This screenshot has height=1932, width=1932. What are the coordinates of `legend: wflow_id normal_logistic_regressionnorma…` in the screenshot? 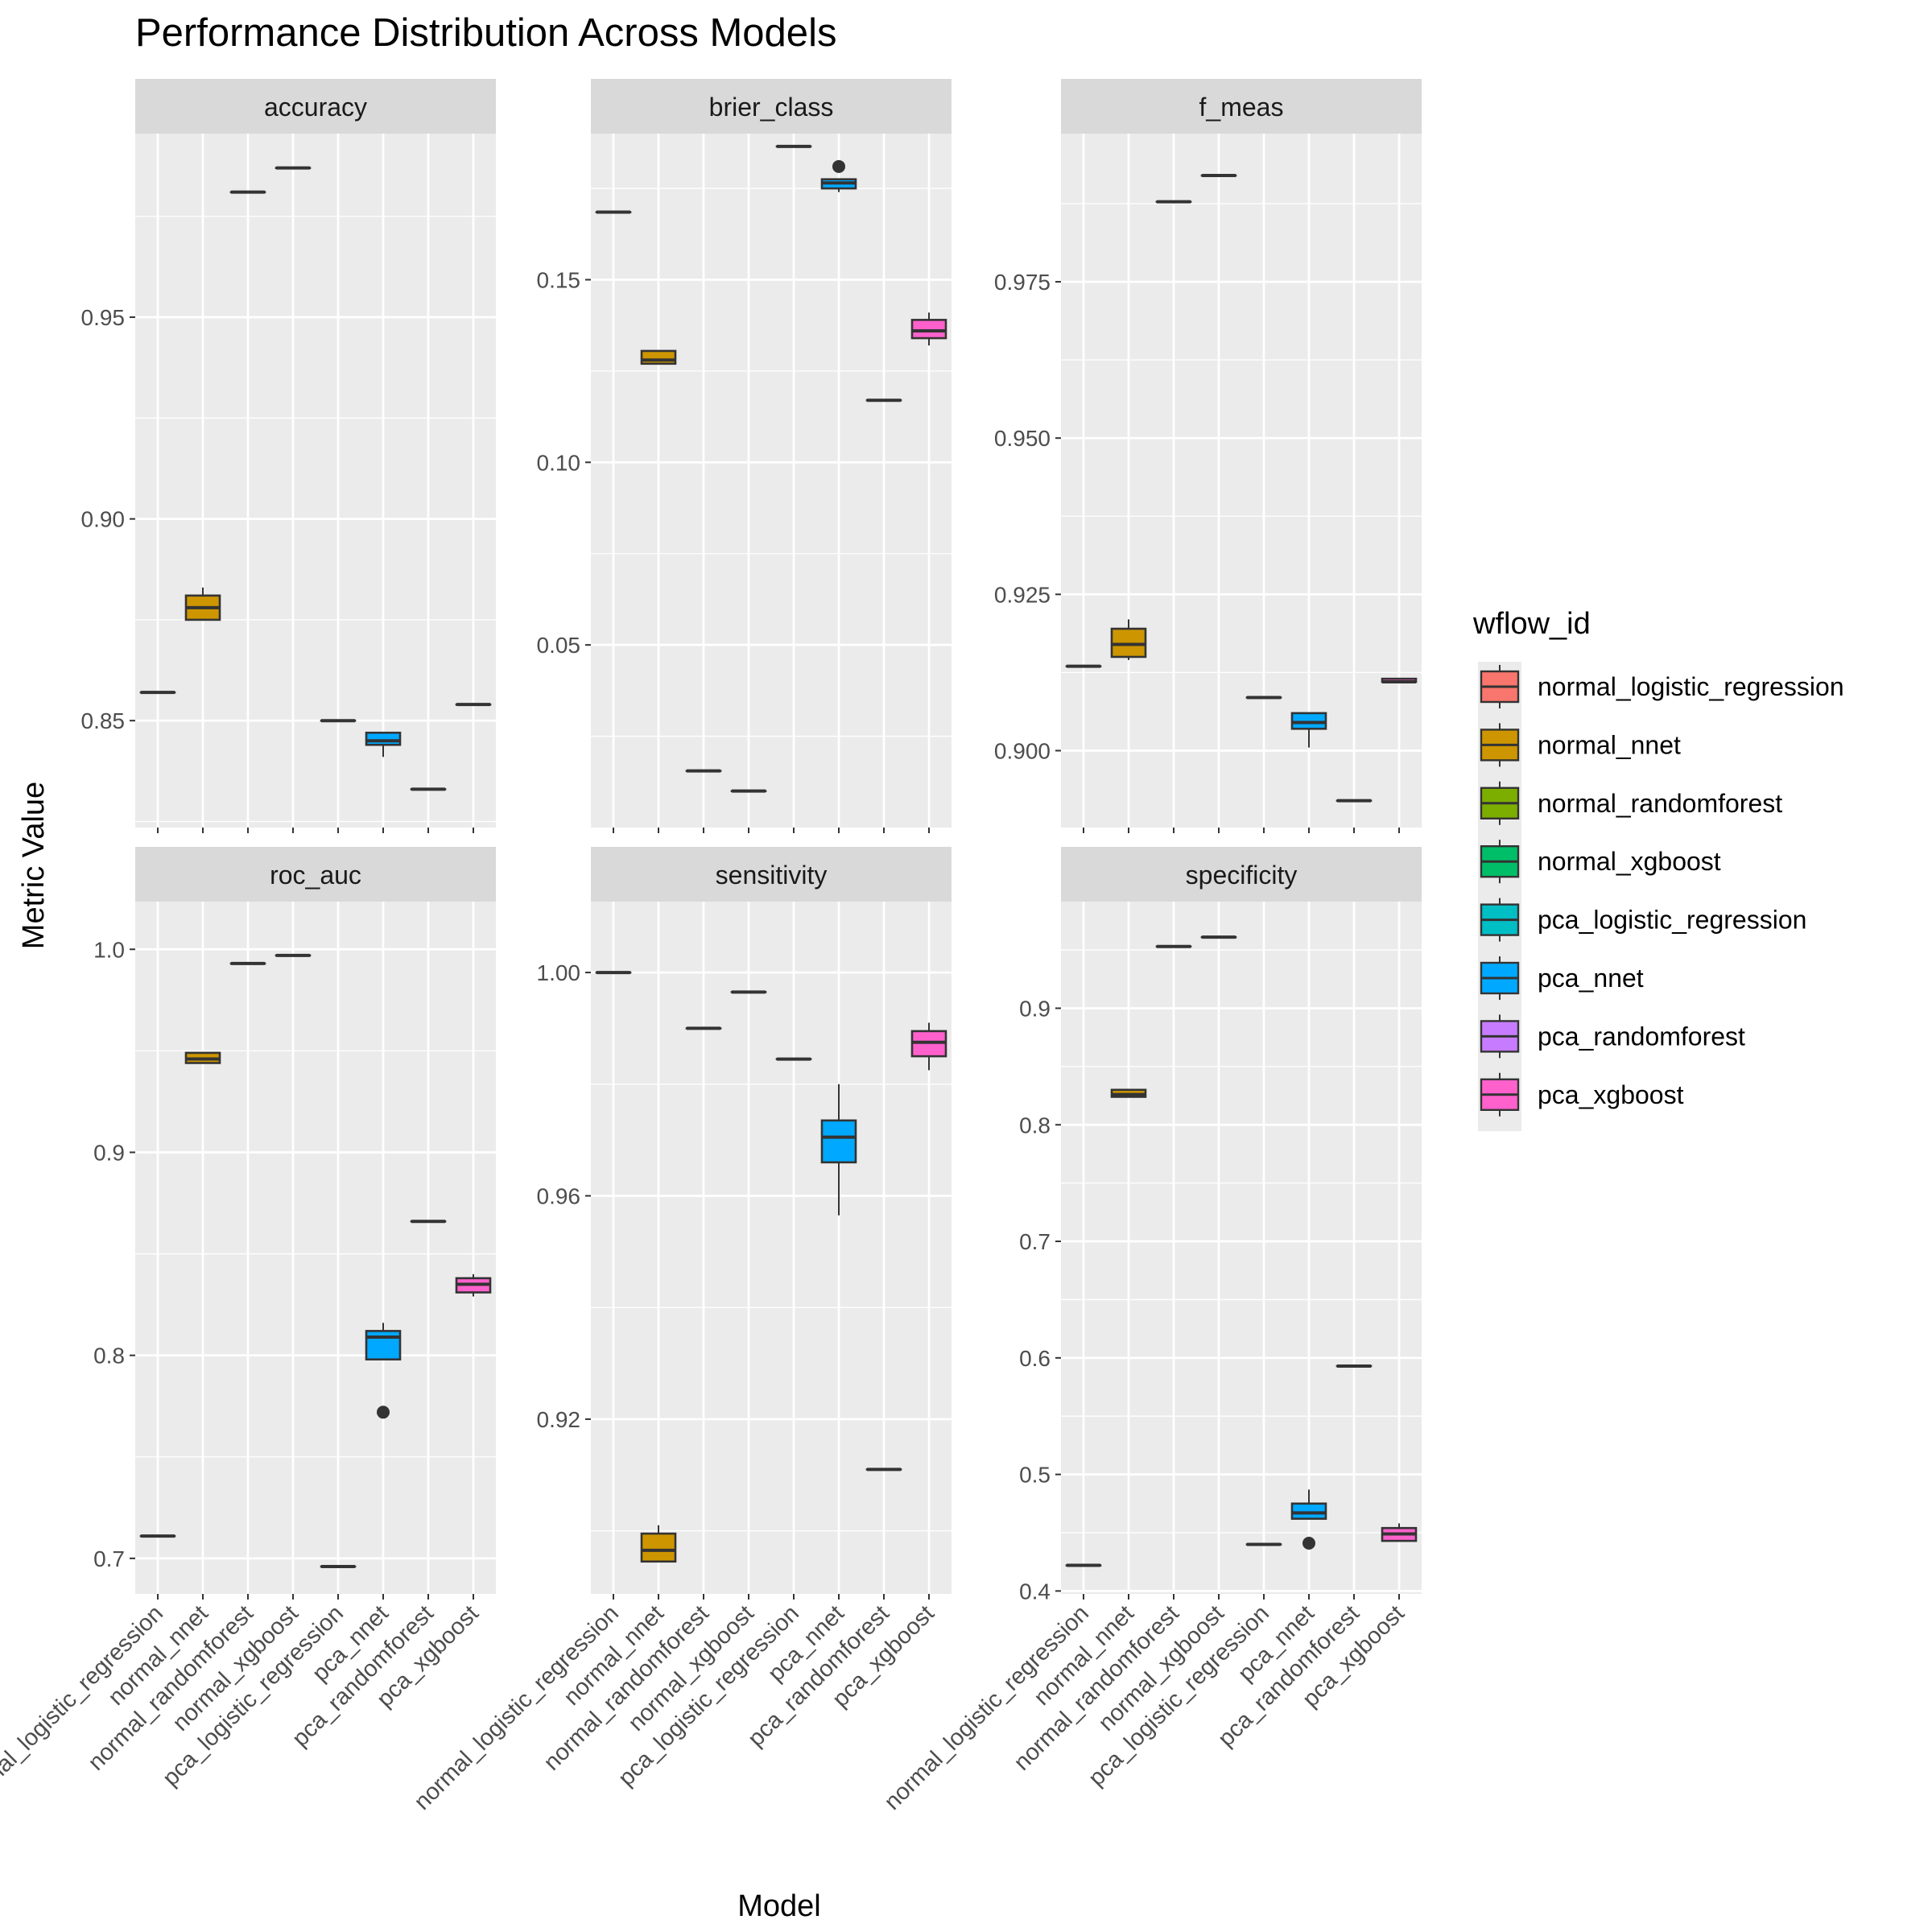 It's located at (1658, 869).